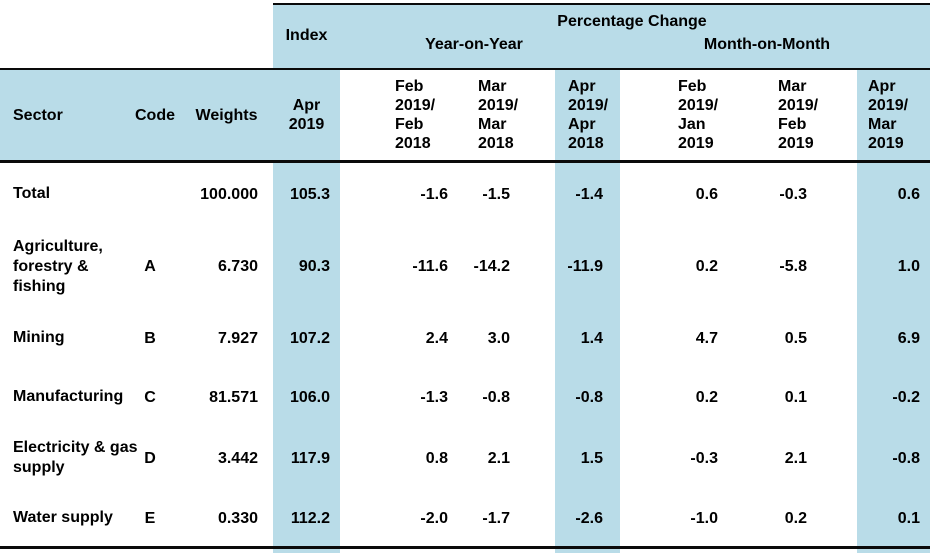 The width and height of the screenshot is (930, 556). I want to click on header-mom-apr: Apr 2019/ Mar 2019, so click(888, 115).